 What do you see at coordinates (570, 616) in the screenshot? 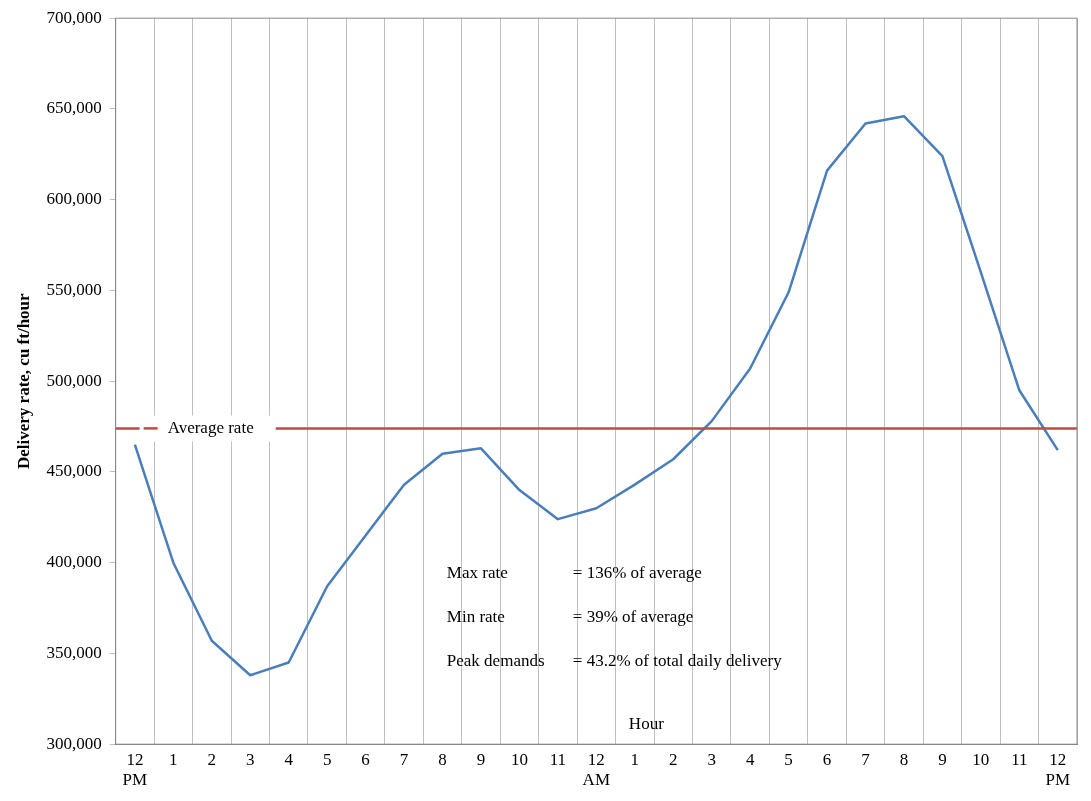
I see `text: Min rate = 39% of average` at bounding box center [570, 616].